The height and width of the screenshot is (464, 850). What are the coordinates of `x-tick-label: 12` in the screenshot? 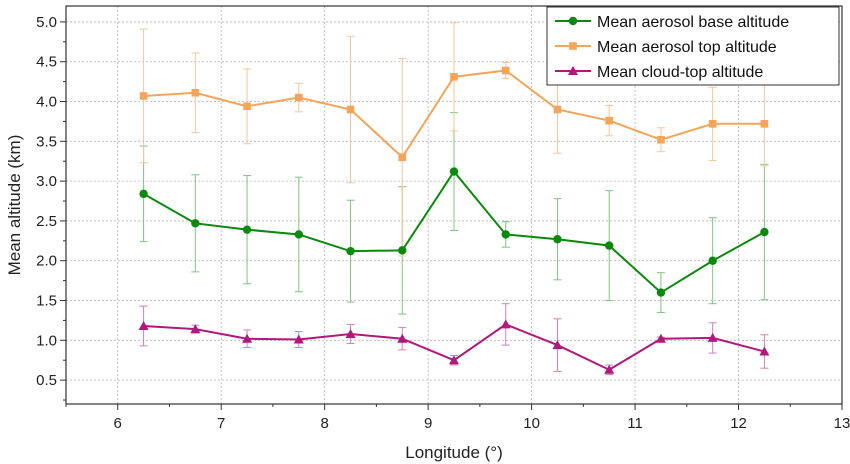 It's located at (738, 423).